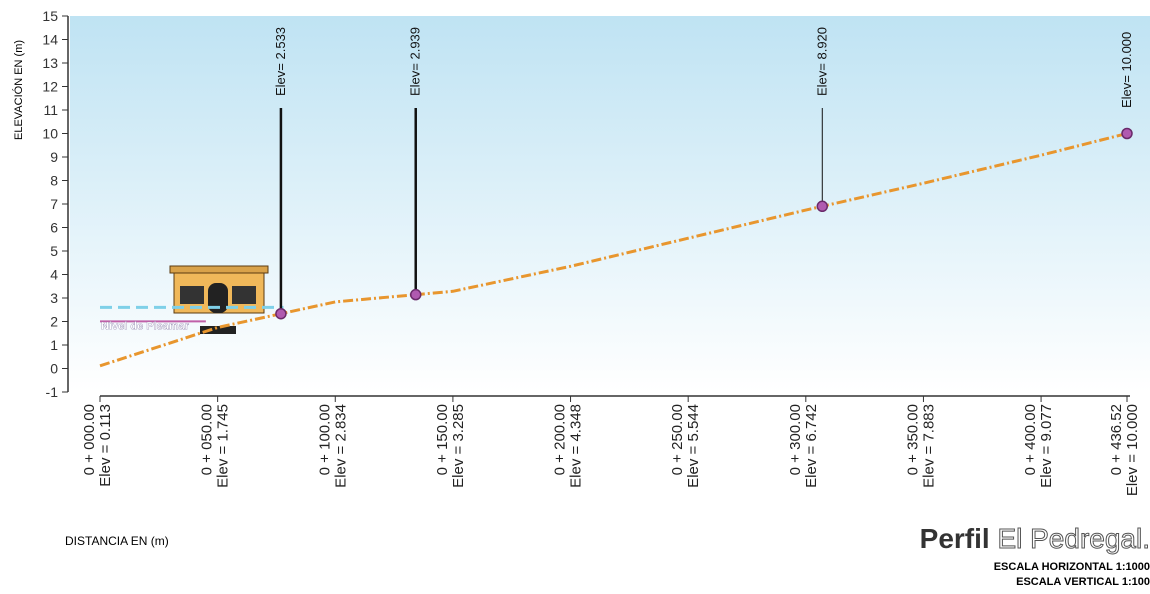  I want to click on y-tick-label: 15, so click(50, 16).